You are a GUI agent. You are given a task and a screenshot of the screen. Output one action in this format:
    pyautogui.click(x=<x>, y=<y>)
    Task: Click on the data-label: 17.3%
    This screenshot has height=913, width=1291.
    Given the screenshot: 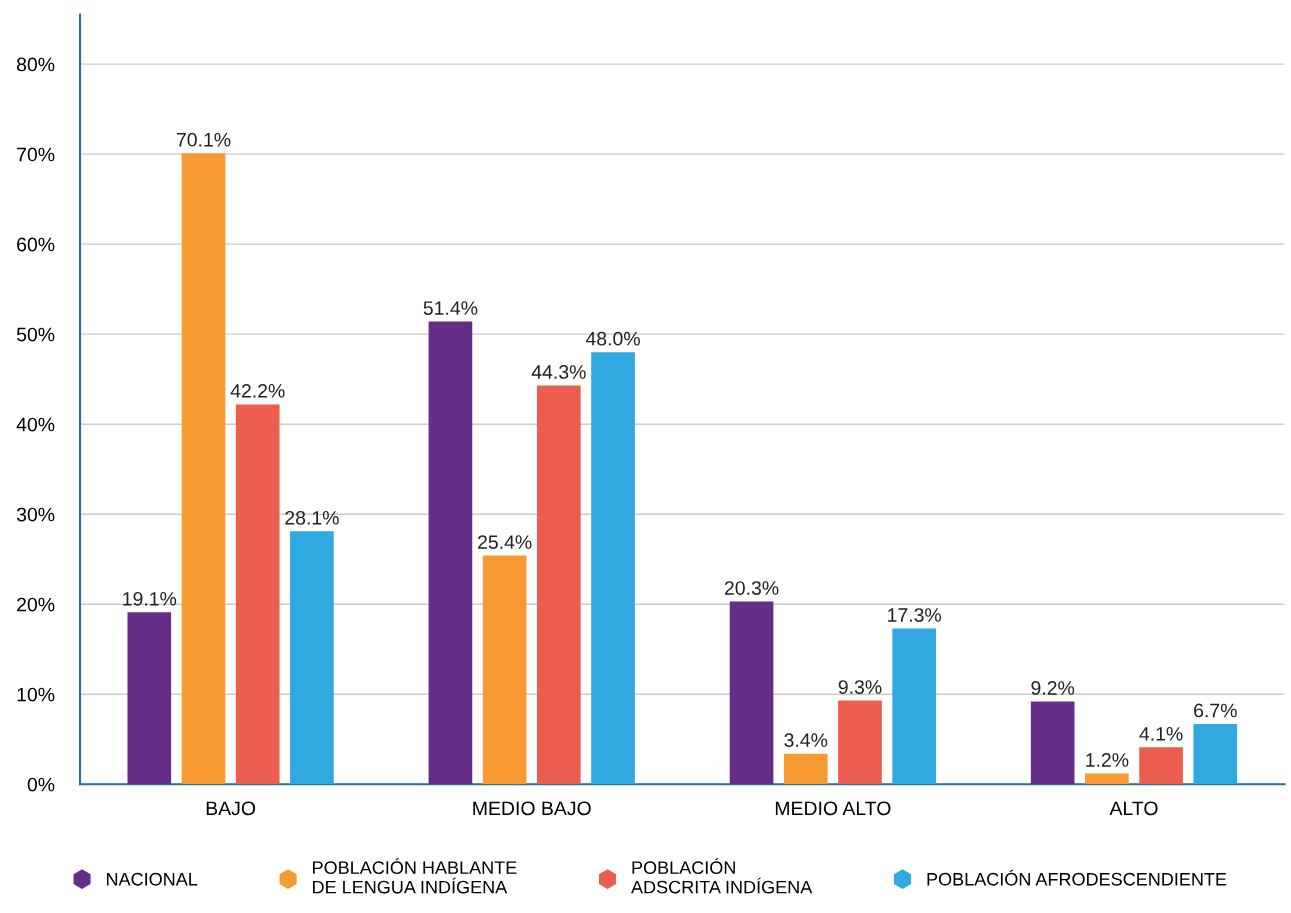 What is the action you would take?
    pyautogui.click(x=915, y=615)
    